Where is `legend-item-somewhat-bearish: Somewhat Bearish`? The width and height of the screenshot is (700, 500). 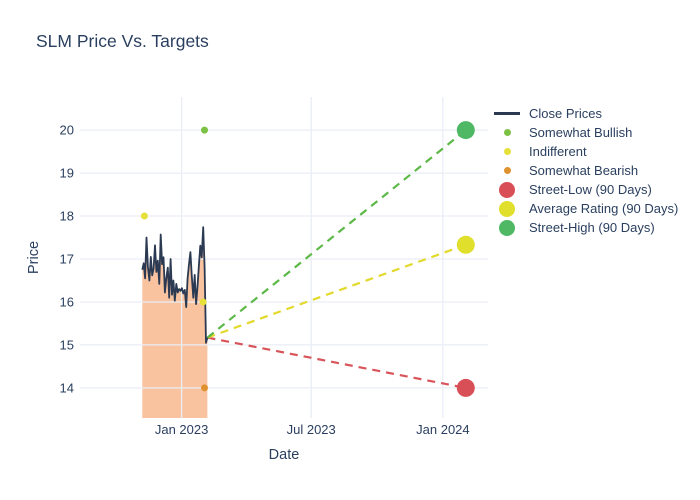
legend-item-somewhat-bearish: Somewhat Bearish is located at coordinates (586, 170).